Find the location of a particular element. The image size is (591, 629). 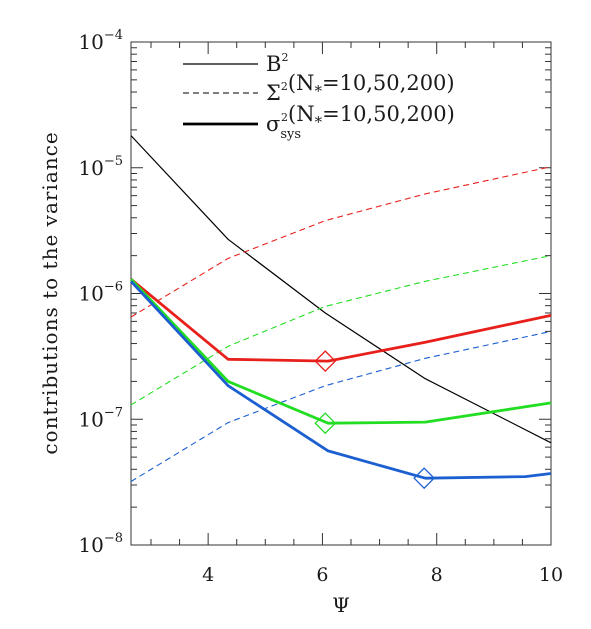

series-line-thick-solid is located at coordinates (341, 320).